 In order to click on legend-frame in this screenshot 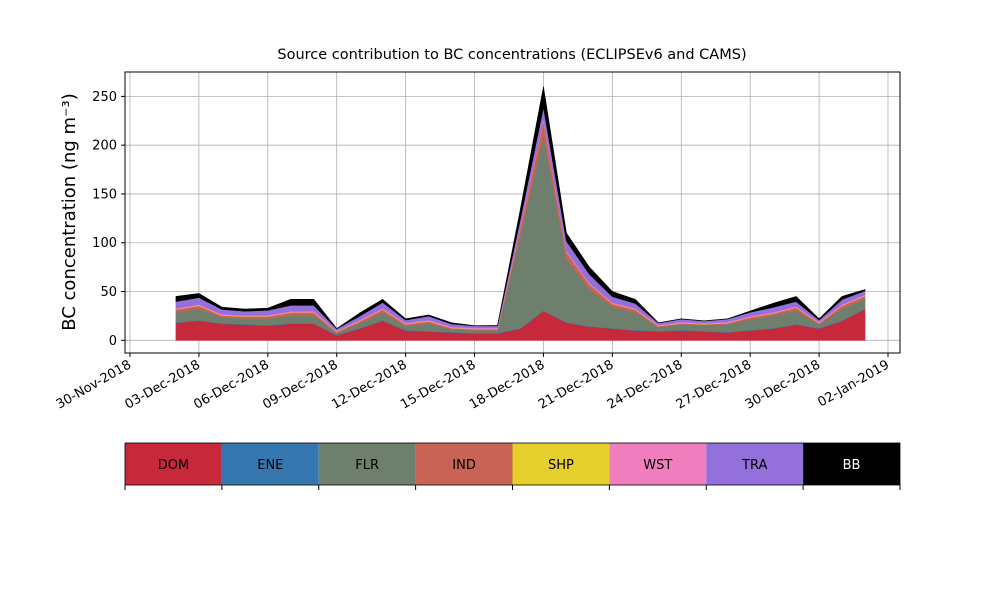, I will do `click(512, 464)`.